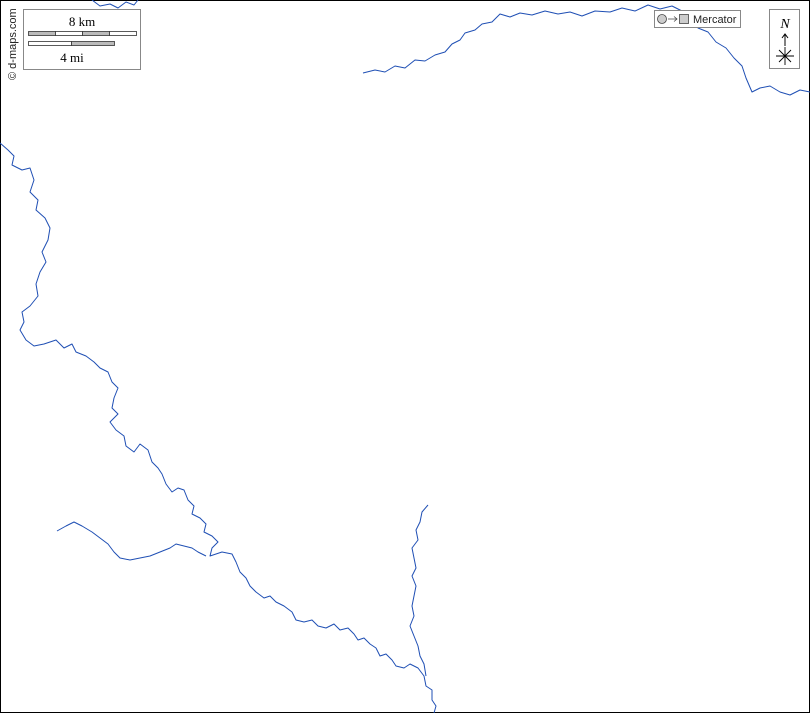  I want to click on globe-icon, so click(662, 19).